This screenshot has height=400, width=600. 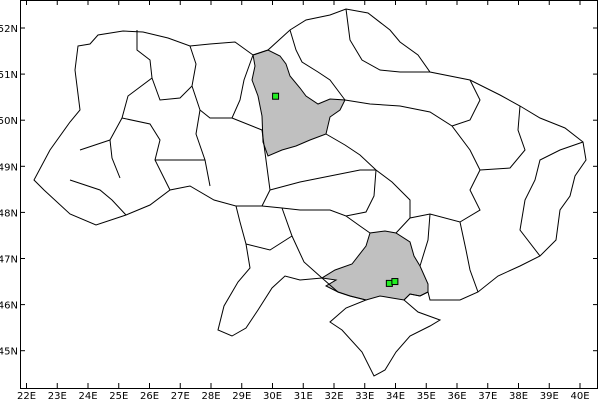 I want to click on lon-tick-label: 28E, so click(x=210, y=395).